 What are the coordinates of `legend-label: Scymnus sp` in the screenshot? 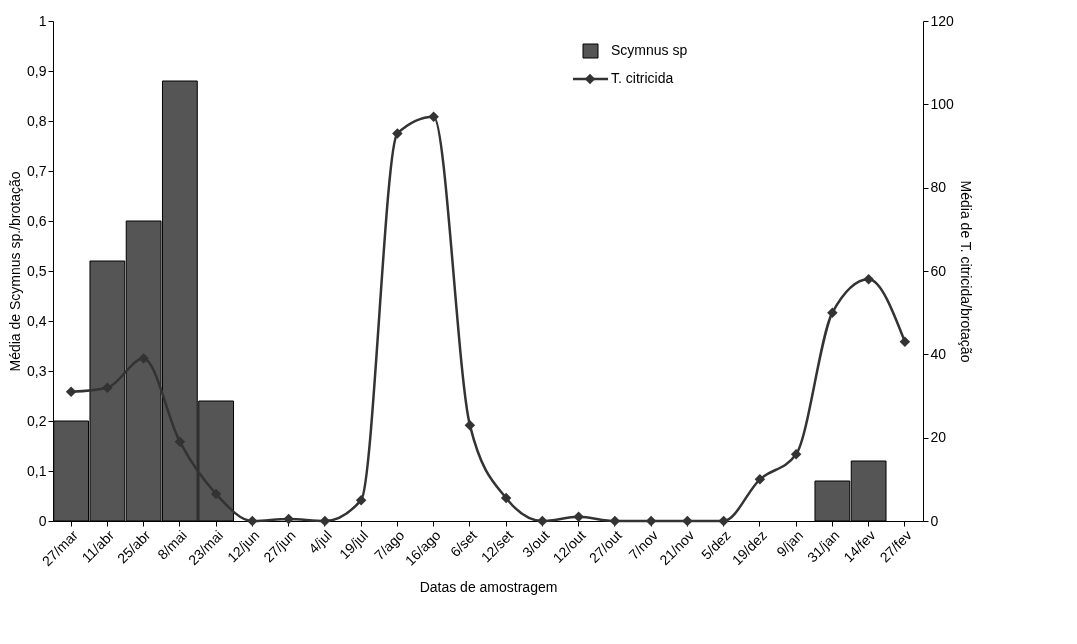 It's located at (649, 50).